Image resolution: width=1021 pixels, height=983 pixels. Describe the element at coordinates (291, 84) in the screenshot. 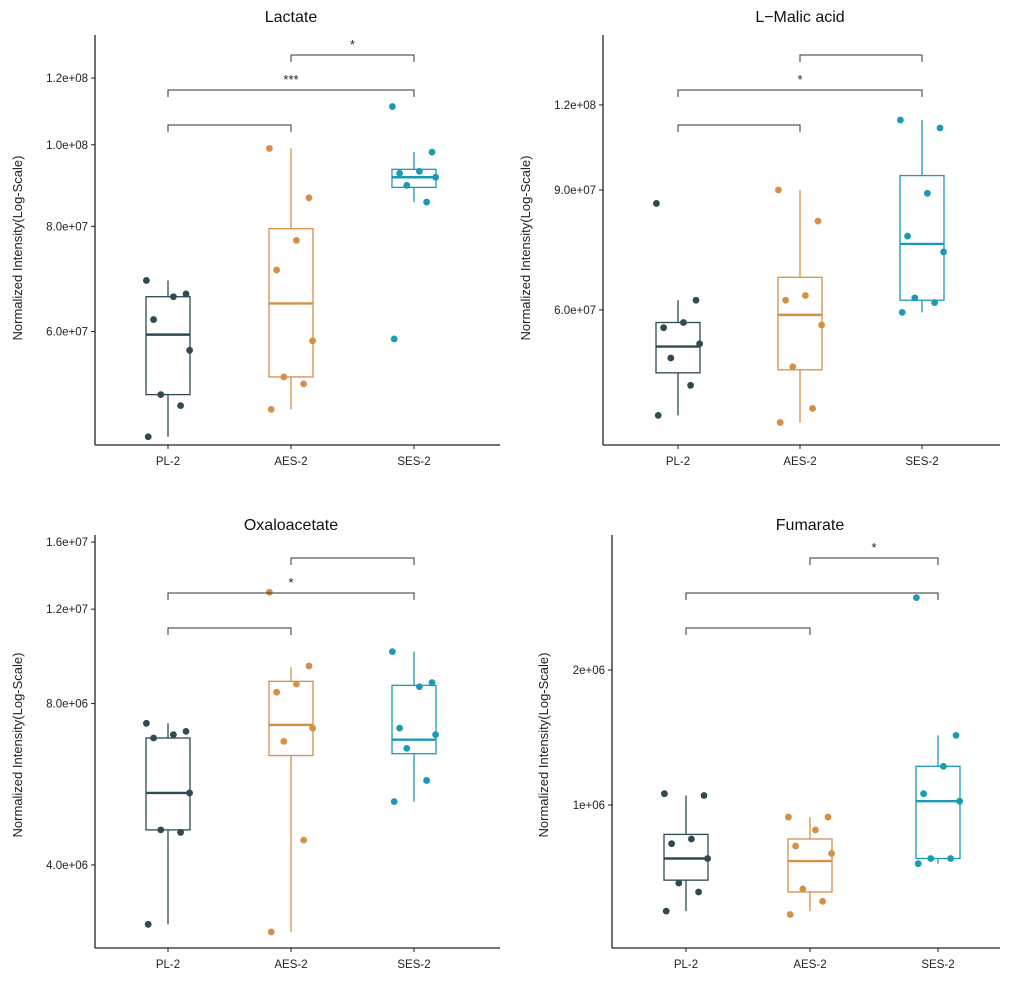

I see `significance-bracket: ***` at that location.